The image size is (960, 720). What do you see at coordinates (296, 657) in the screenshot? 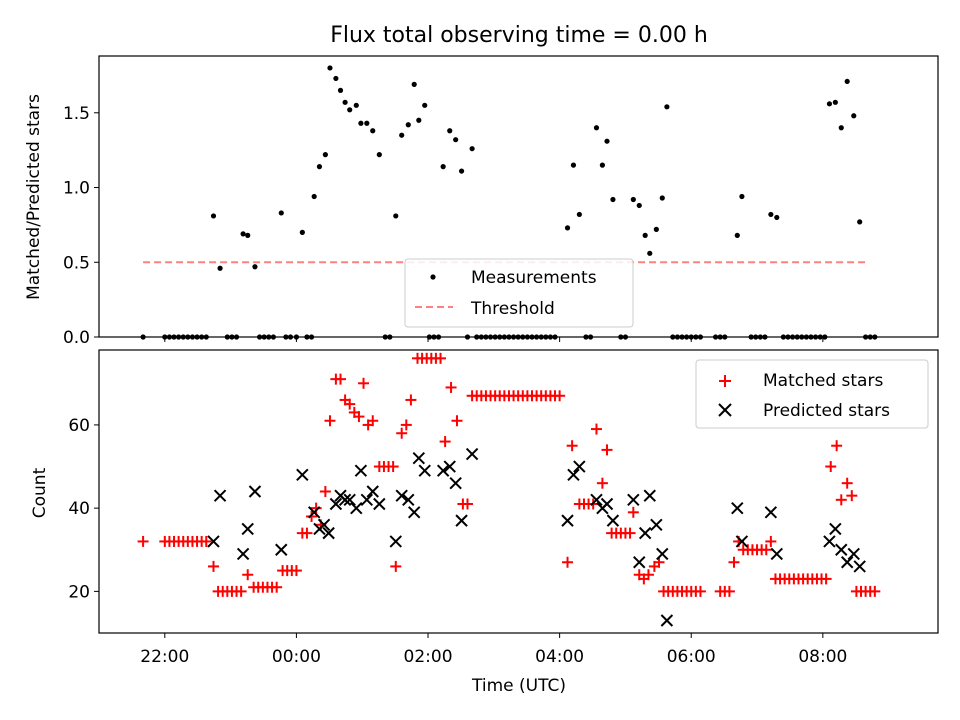
I see `count-x-tick-label: 00:00` at bounding box center [296, 657].